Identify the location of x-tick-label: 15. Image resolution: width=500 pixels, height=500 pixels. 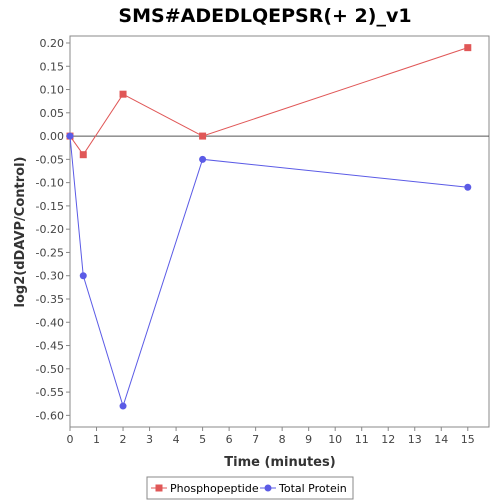
(468, 439).